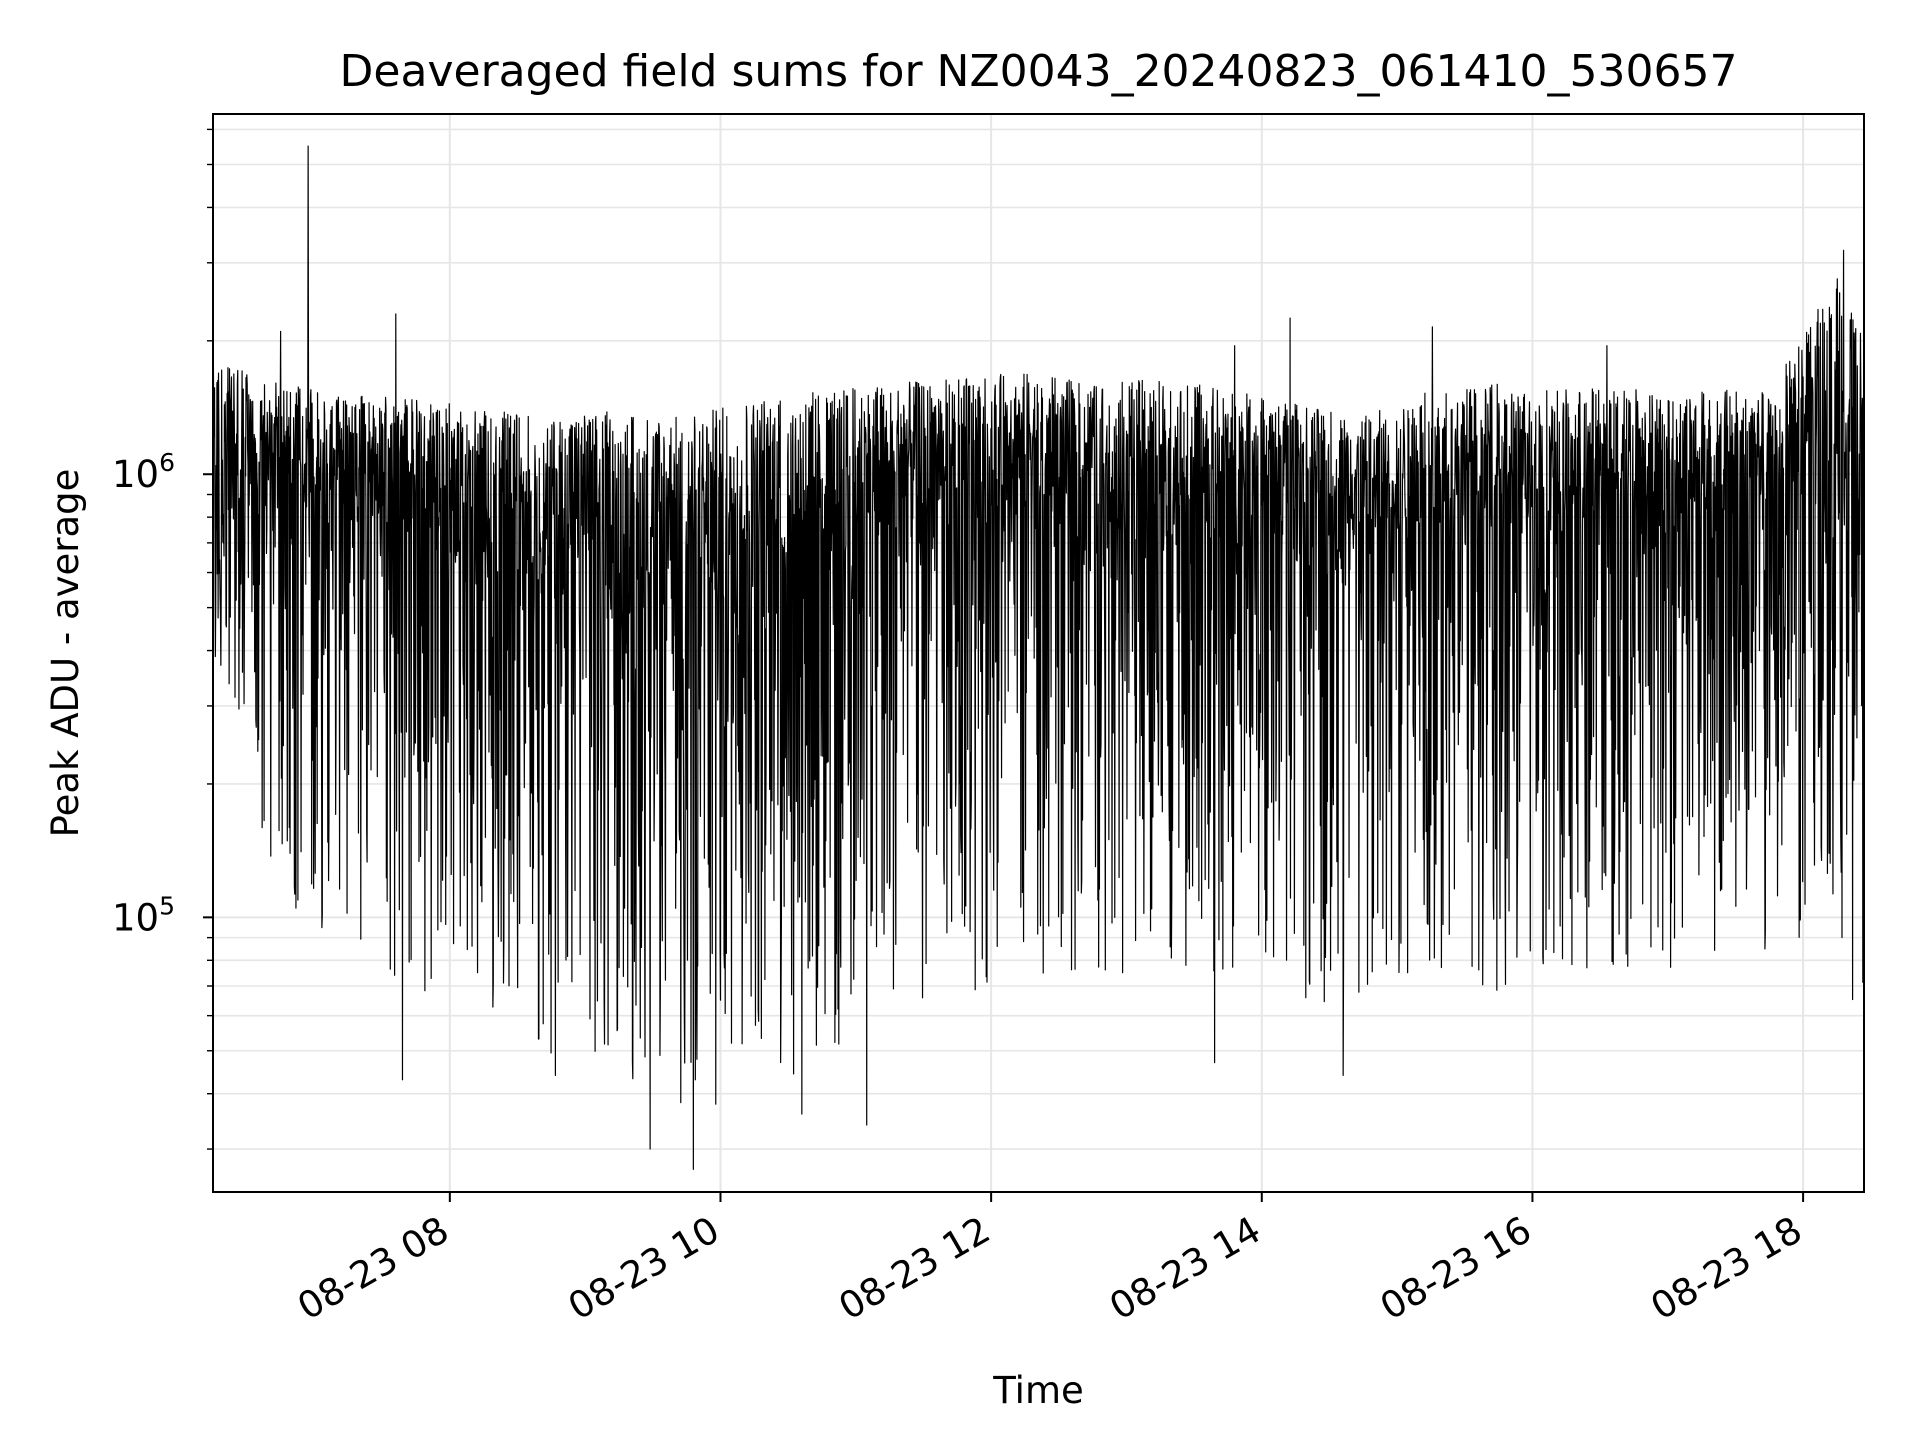 This screenshot has height=1440, width=1920. I want to click on x-axis-label: Time, so click(1038, 1390).